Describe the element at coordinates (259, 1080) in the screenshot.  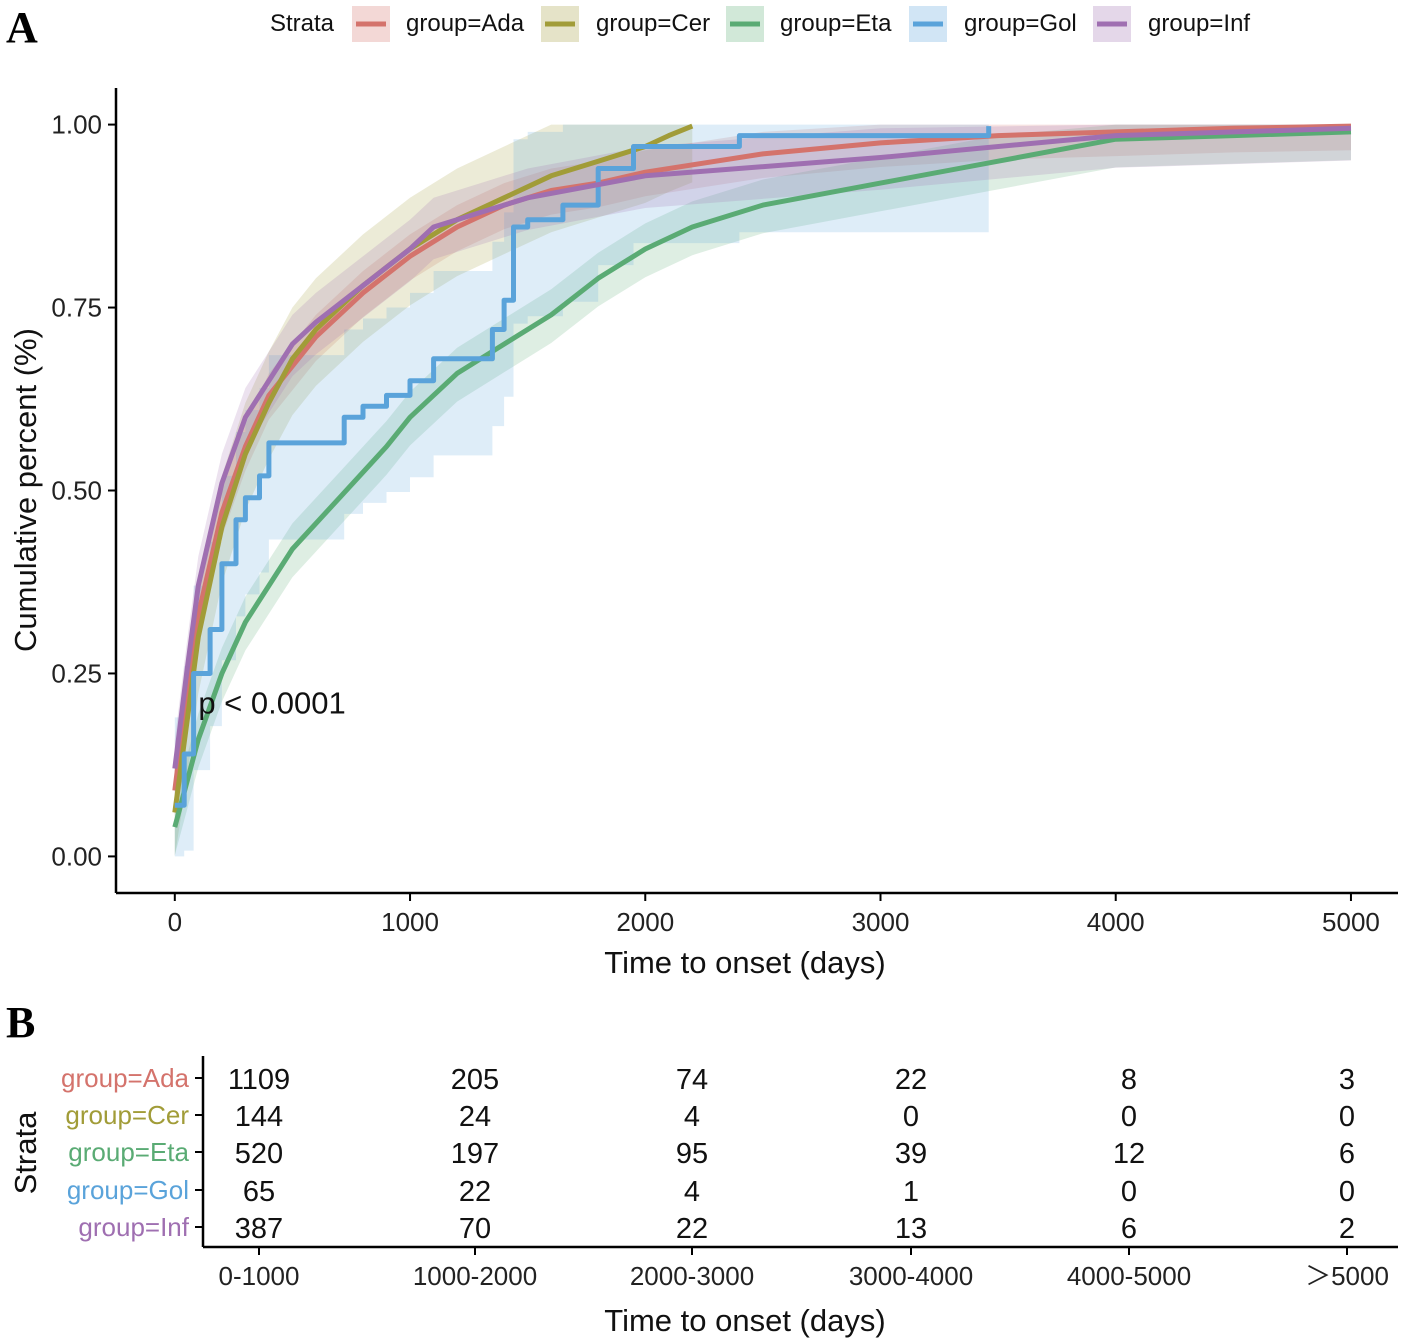
I see `table-cell: 1109` at that location.